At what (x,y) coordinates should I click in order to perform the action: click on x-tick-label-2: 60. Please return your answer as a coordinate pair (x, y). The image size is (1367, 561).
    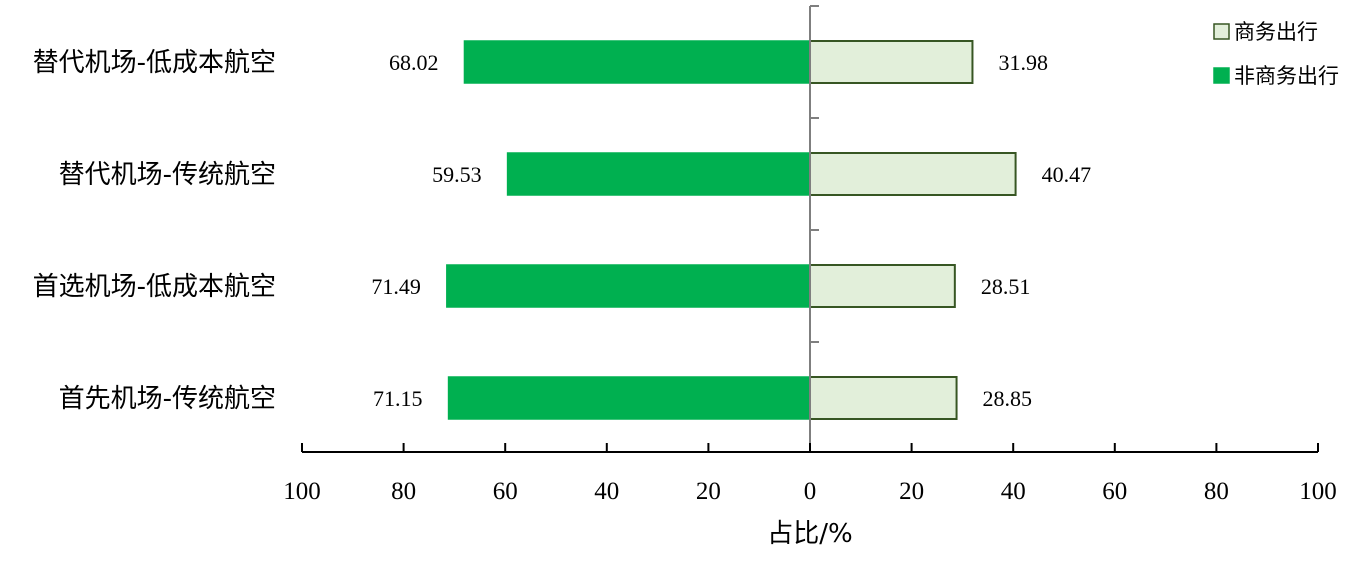
    Looking at the image, I should click on (505, 491).